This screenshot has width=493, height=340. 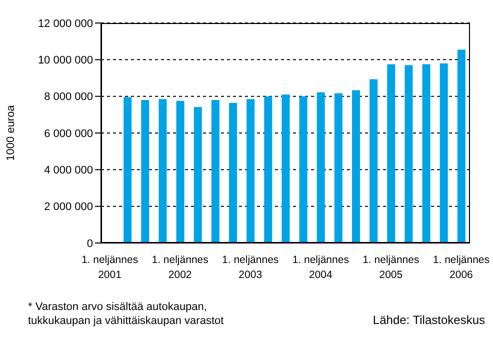 What do you see at coordinates (89, 244) in the screenshot?
I see `y-tick-label: 0` at bounding box center [89, 244].